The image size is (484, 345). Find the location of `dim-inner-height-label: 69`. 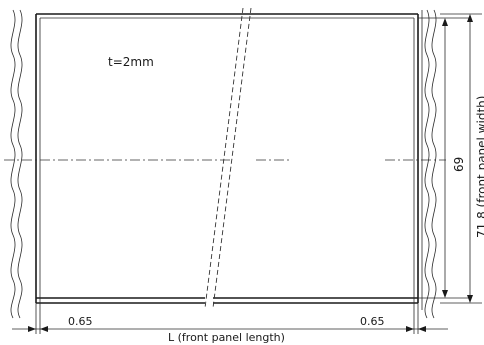

dim-inner-height-label: 69 is located at coordinates (459, 164).